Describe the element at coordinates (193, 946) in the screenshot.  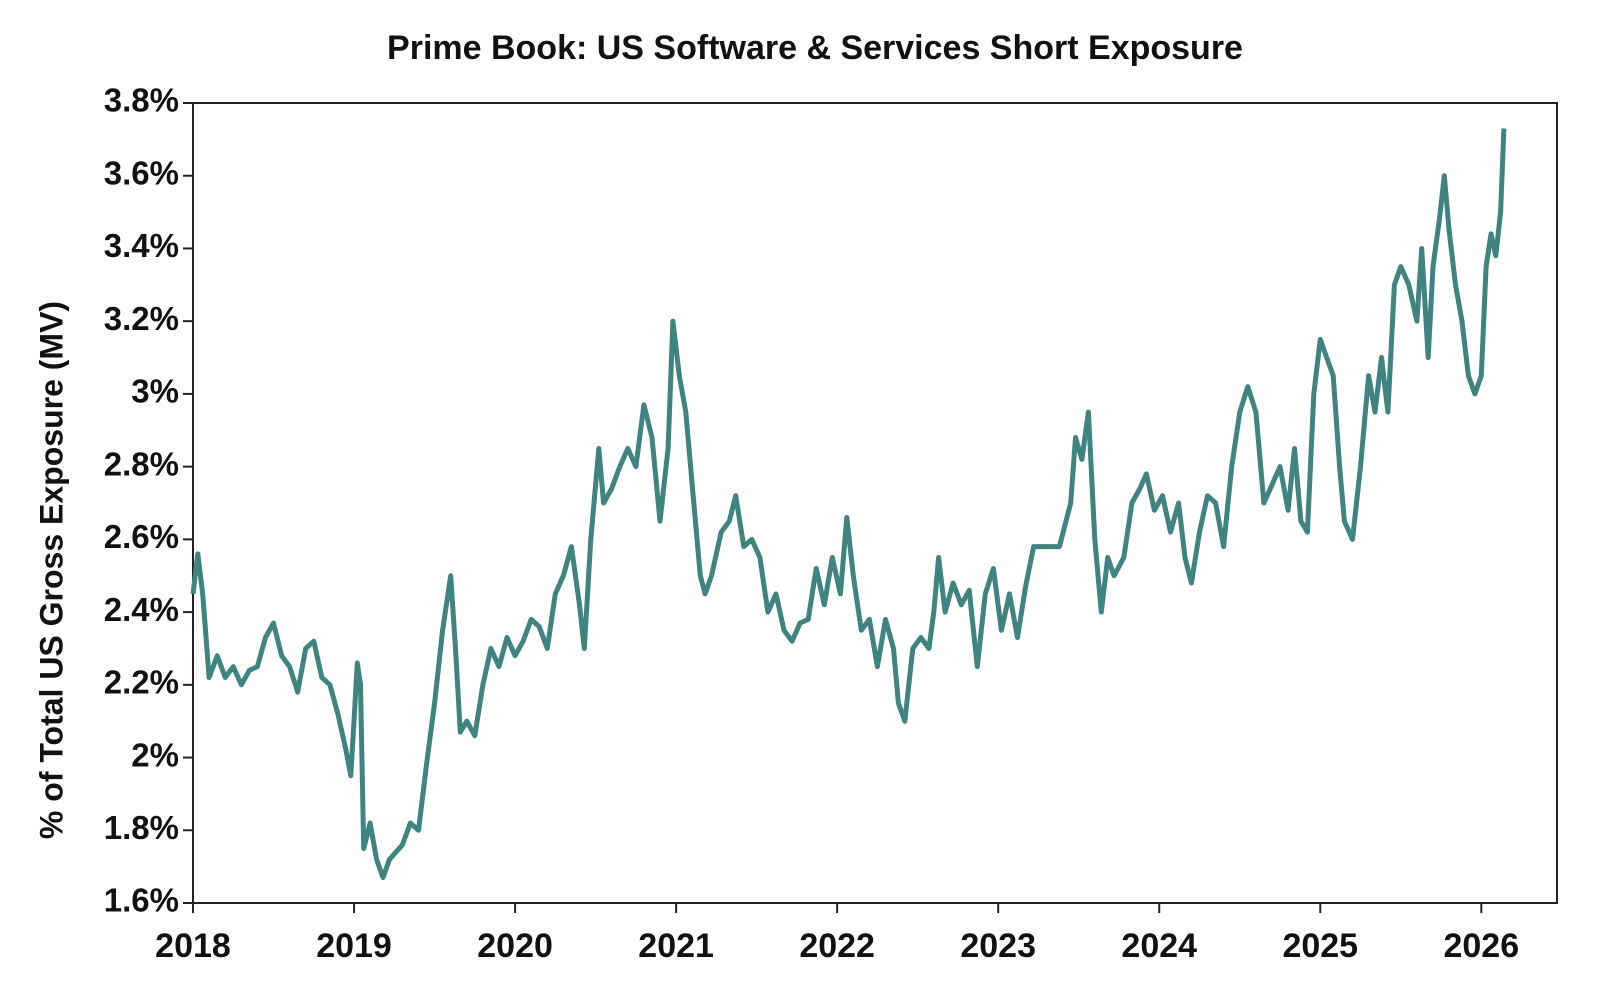
I see `x-tick-label: 2018` at that location.